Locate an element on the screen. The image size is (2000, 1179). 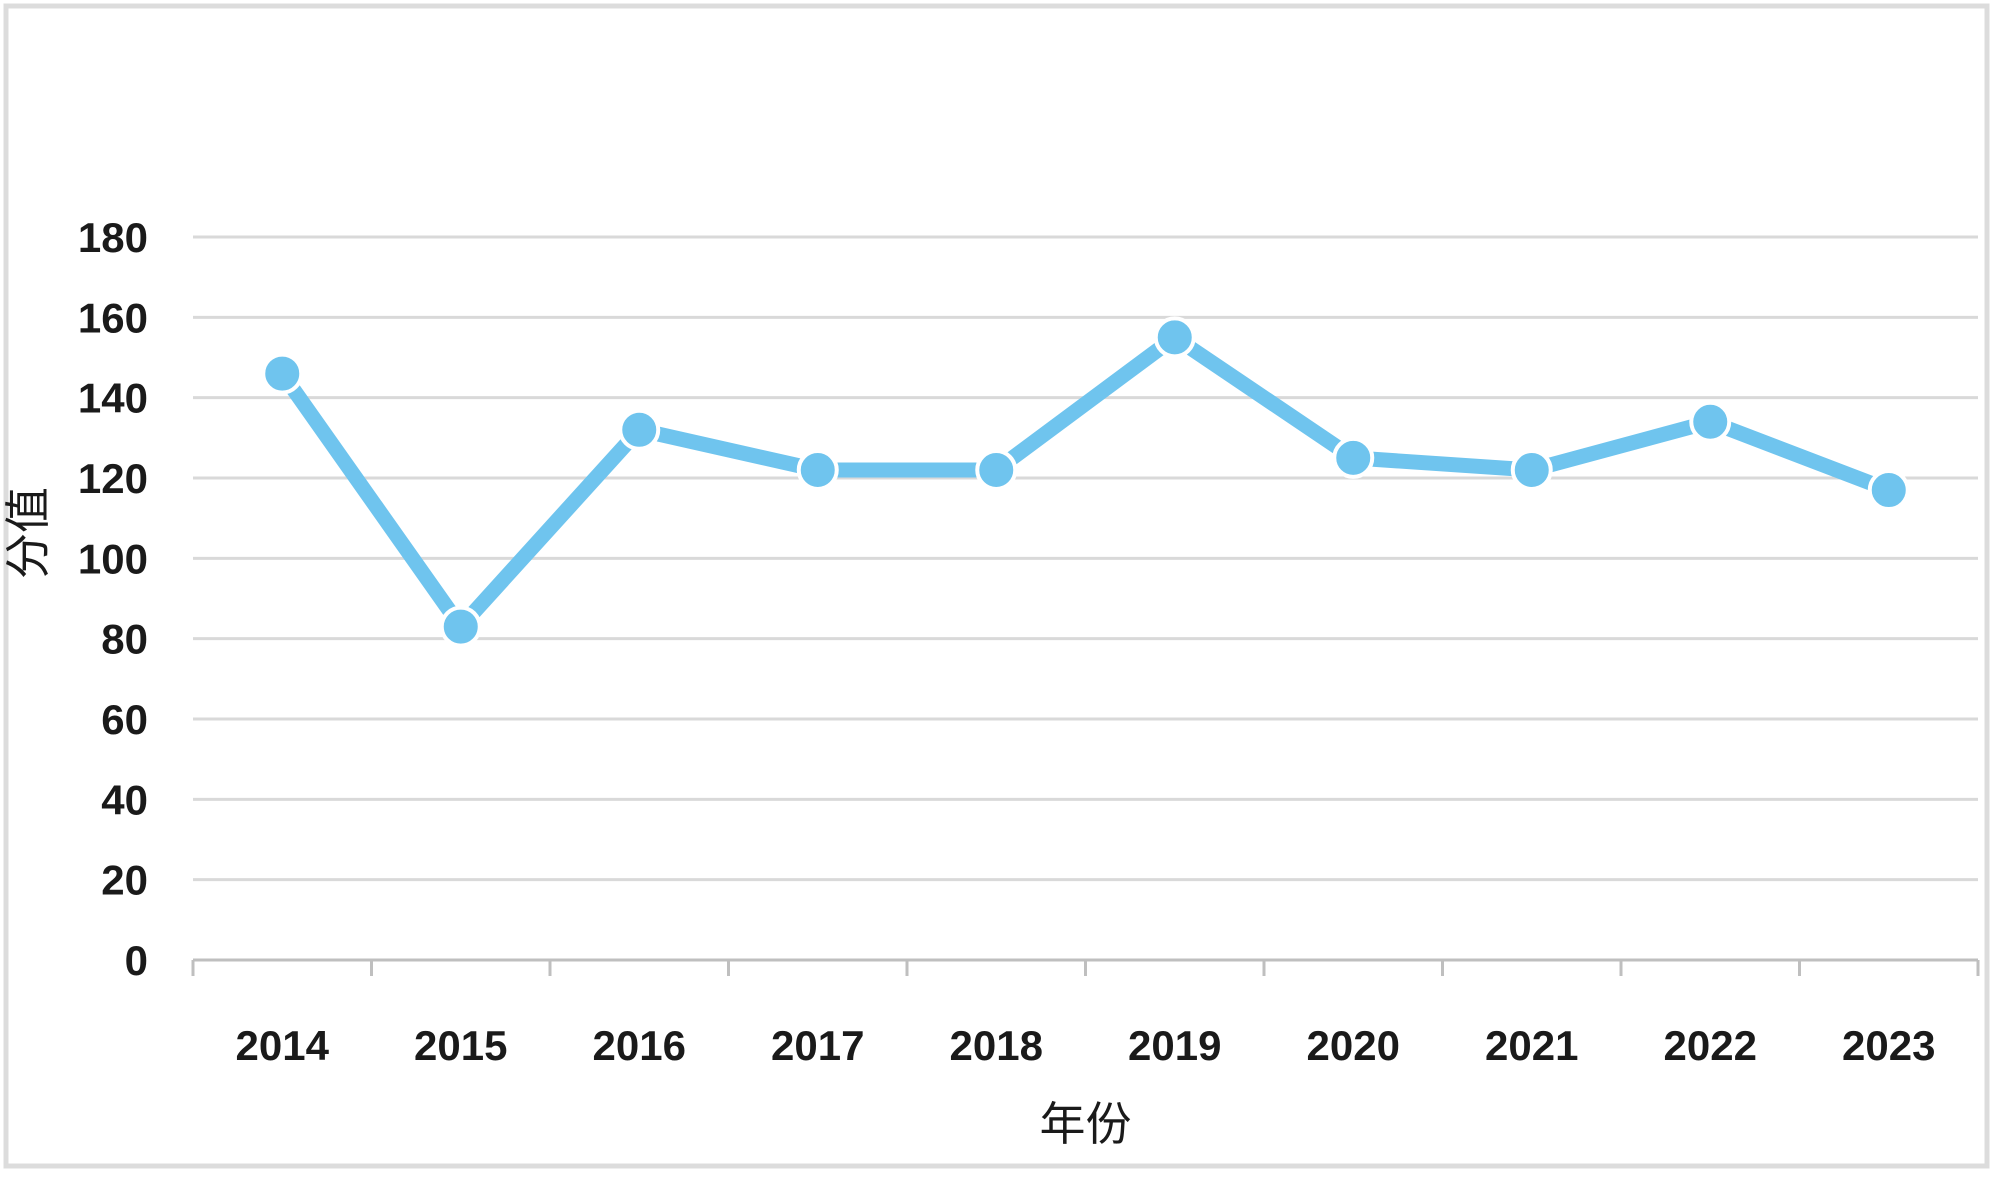
x-tick-label: 2015 is located at coordinates (460, 1045).